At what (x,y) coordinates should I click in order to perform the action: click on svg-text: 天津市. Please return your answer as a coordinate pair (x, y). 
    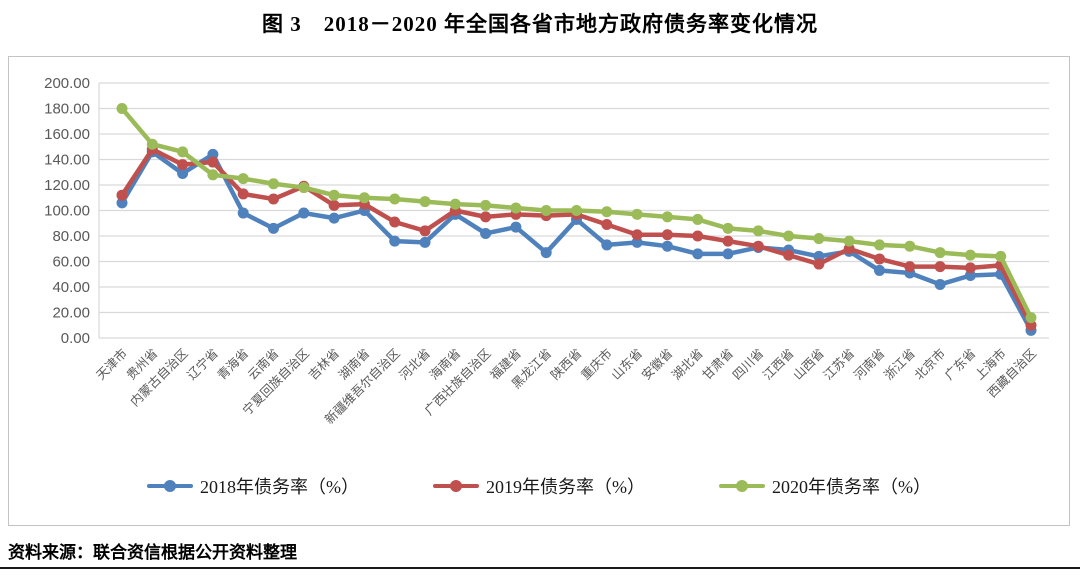
    Looking at the image, I should click on (111, 364).